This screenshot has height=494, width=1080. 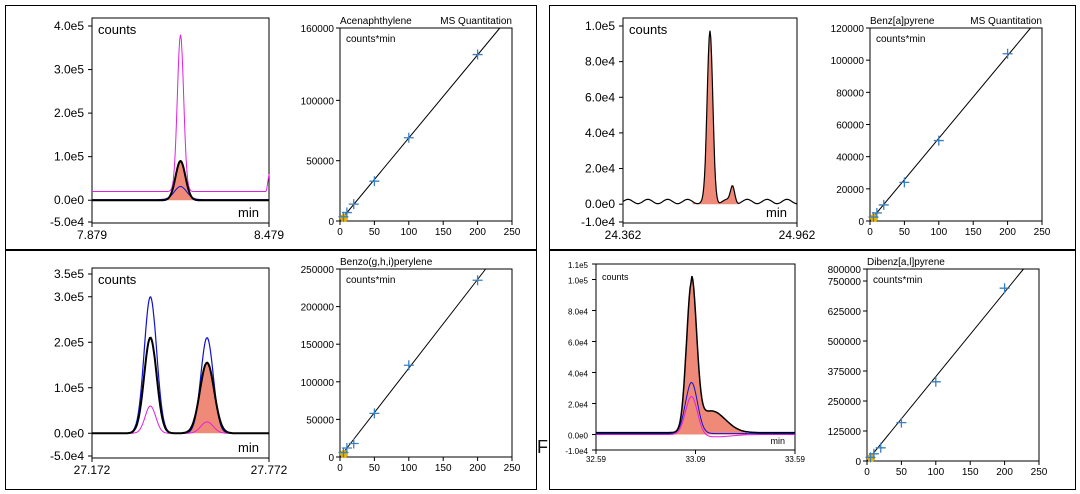 I want to click on chrom-xtick-label: 33.09, so click(x=695, y=459).